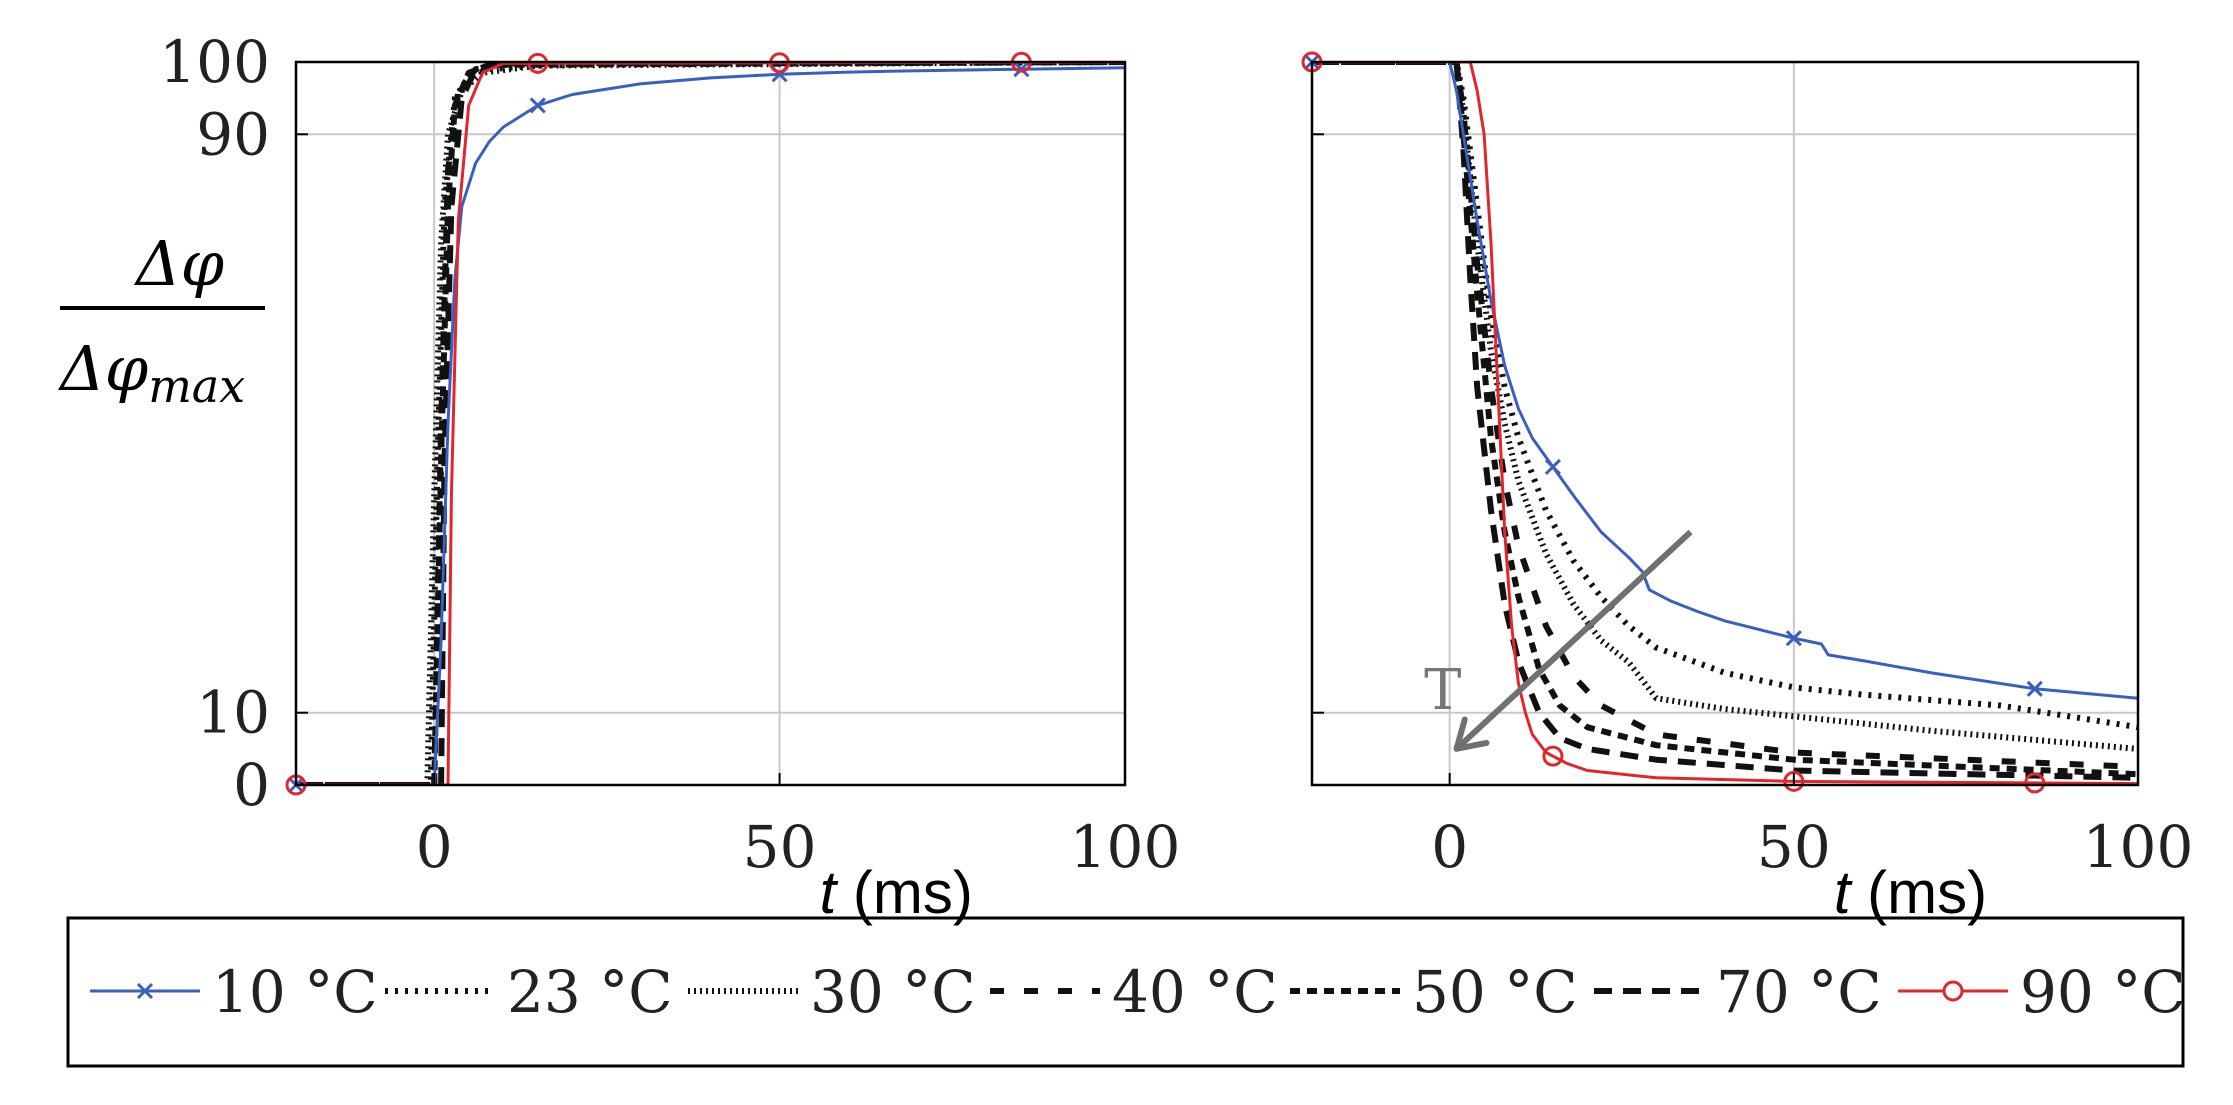  Describe the element at coordinates (1449, 847) in the screenshot. I see `right-xtick-label-0: 0` at that location.